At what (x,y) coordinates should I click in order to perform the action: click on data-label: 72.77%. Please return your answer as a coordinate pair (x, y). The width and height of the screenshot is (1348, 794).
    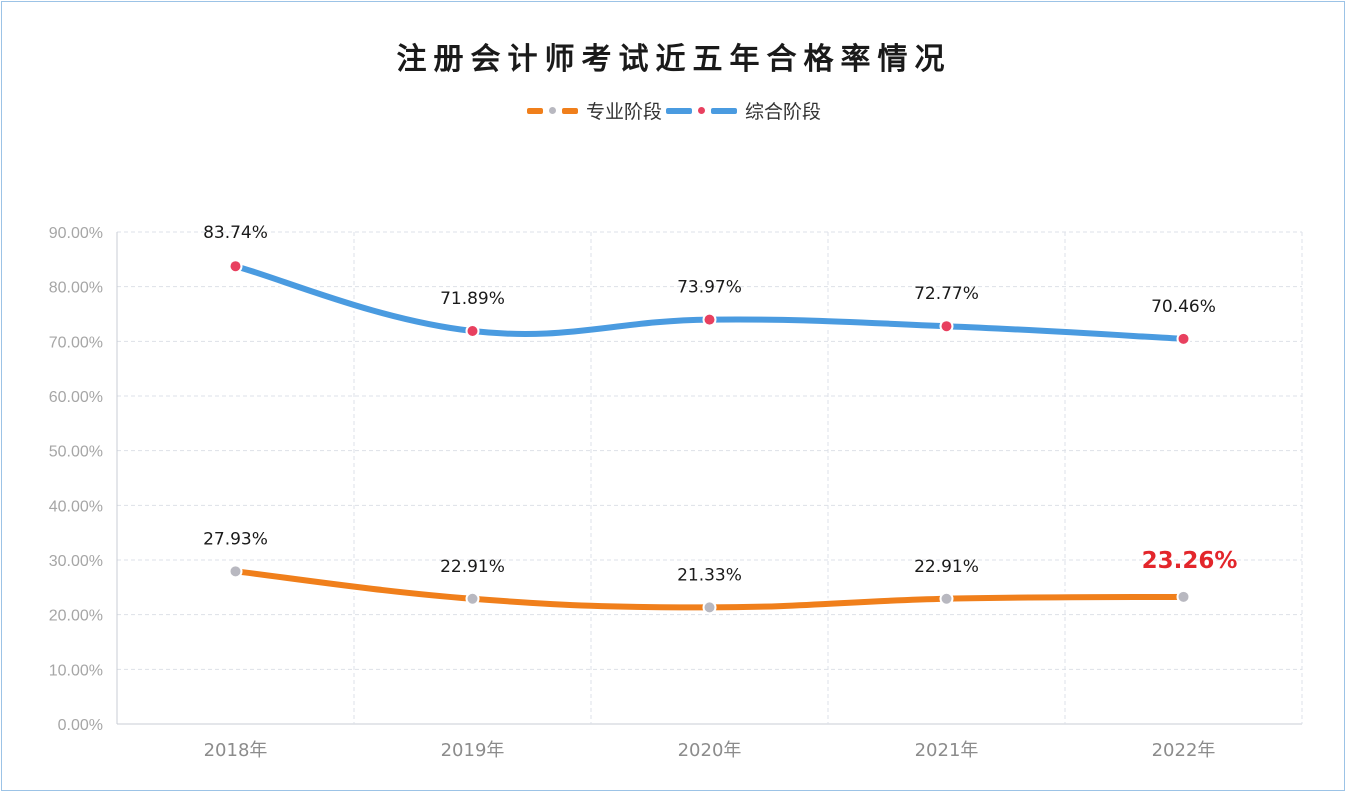
    Looking at the image, I should click on (946, 294).